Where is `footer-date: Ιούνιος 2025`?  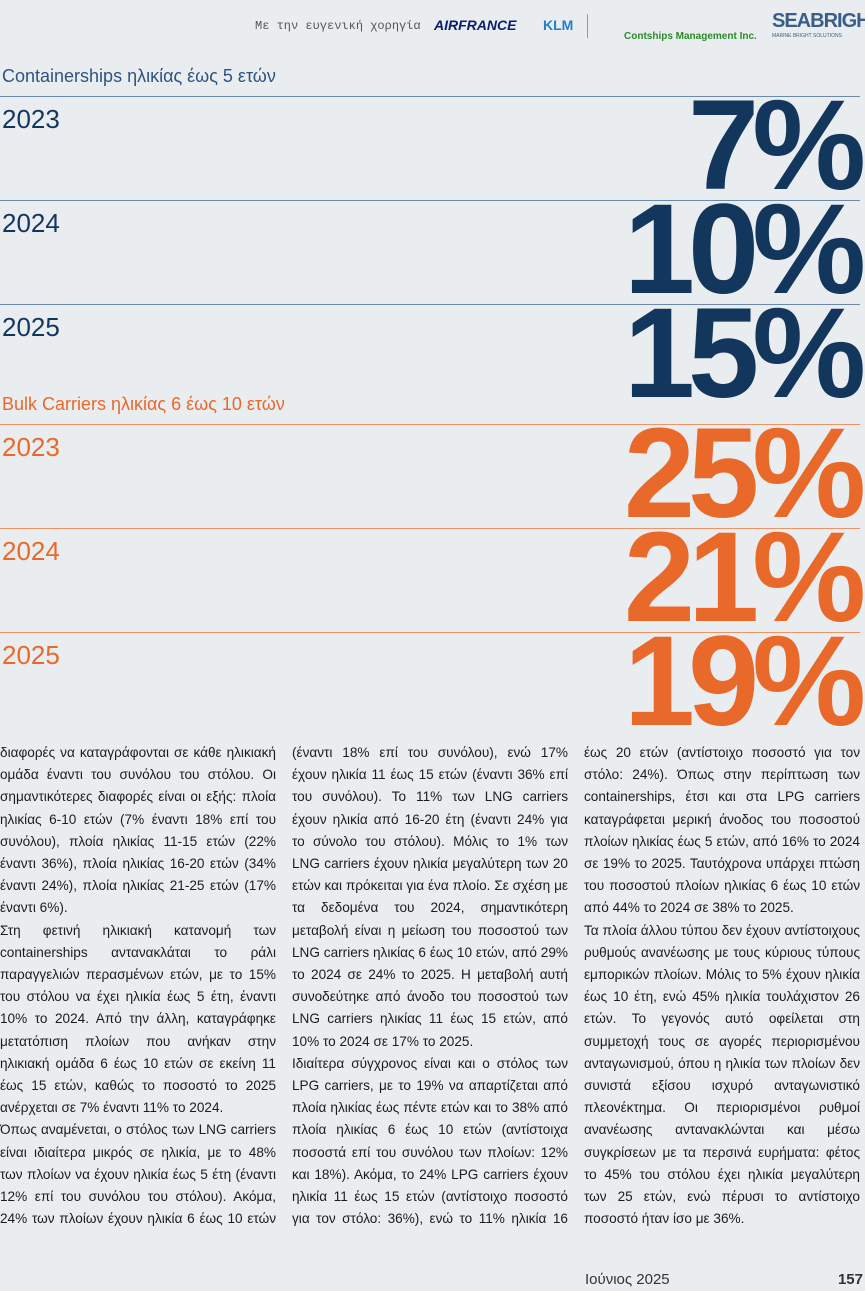 footer-date: Ιούνιος 2025 is located at coordinates (627, 1279).